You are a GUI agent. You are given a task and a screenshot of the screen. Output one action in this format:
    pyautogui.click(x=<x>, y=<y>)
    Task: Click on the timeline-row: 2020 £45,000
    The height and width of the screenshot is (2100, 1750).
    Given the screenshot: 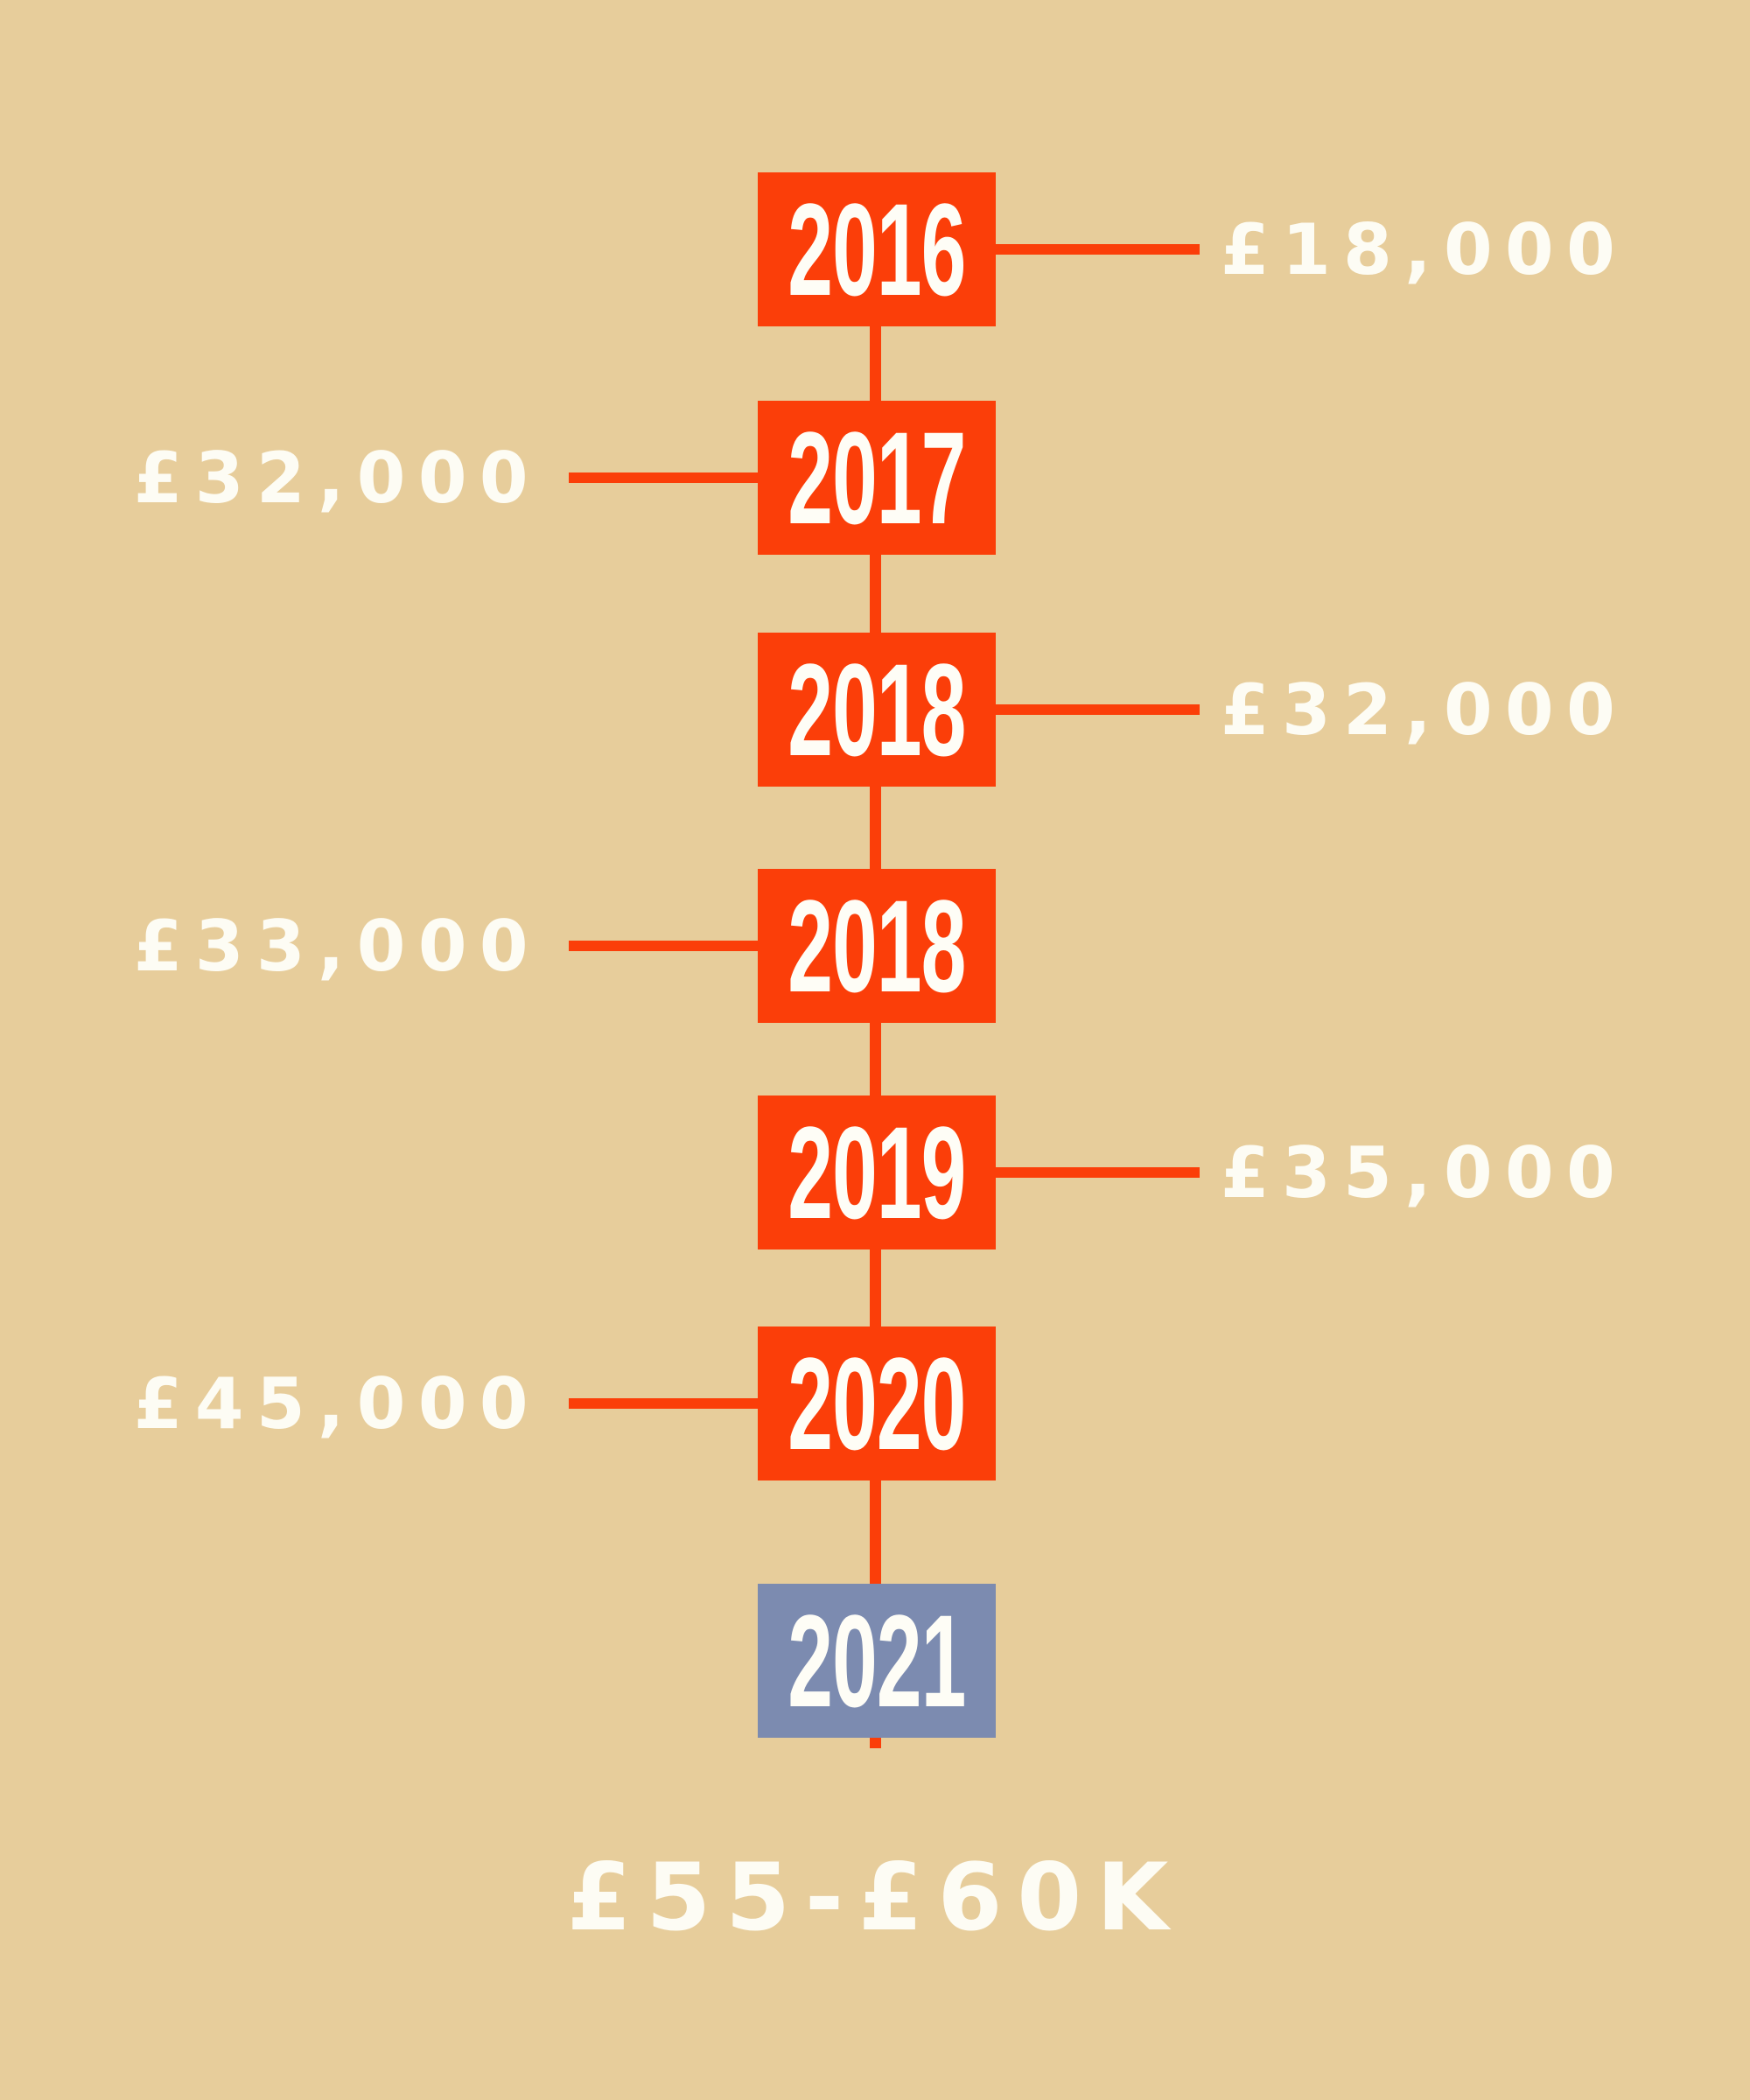 What is the action you would take?
    pyautogui.click(x=875, y=1403)
    